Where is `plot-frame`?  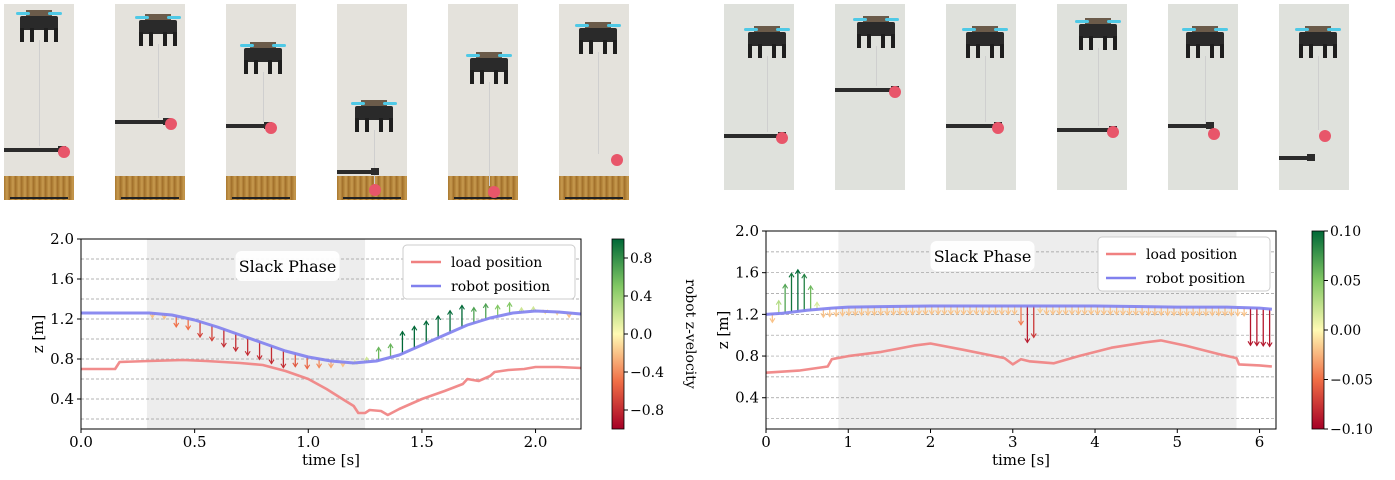
plot-frame is located at coordinates (331, 334).